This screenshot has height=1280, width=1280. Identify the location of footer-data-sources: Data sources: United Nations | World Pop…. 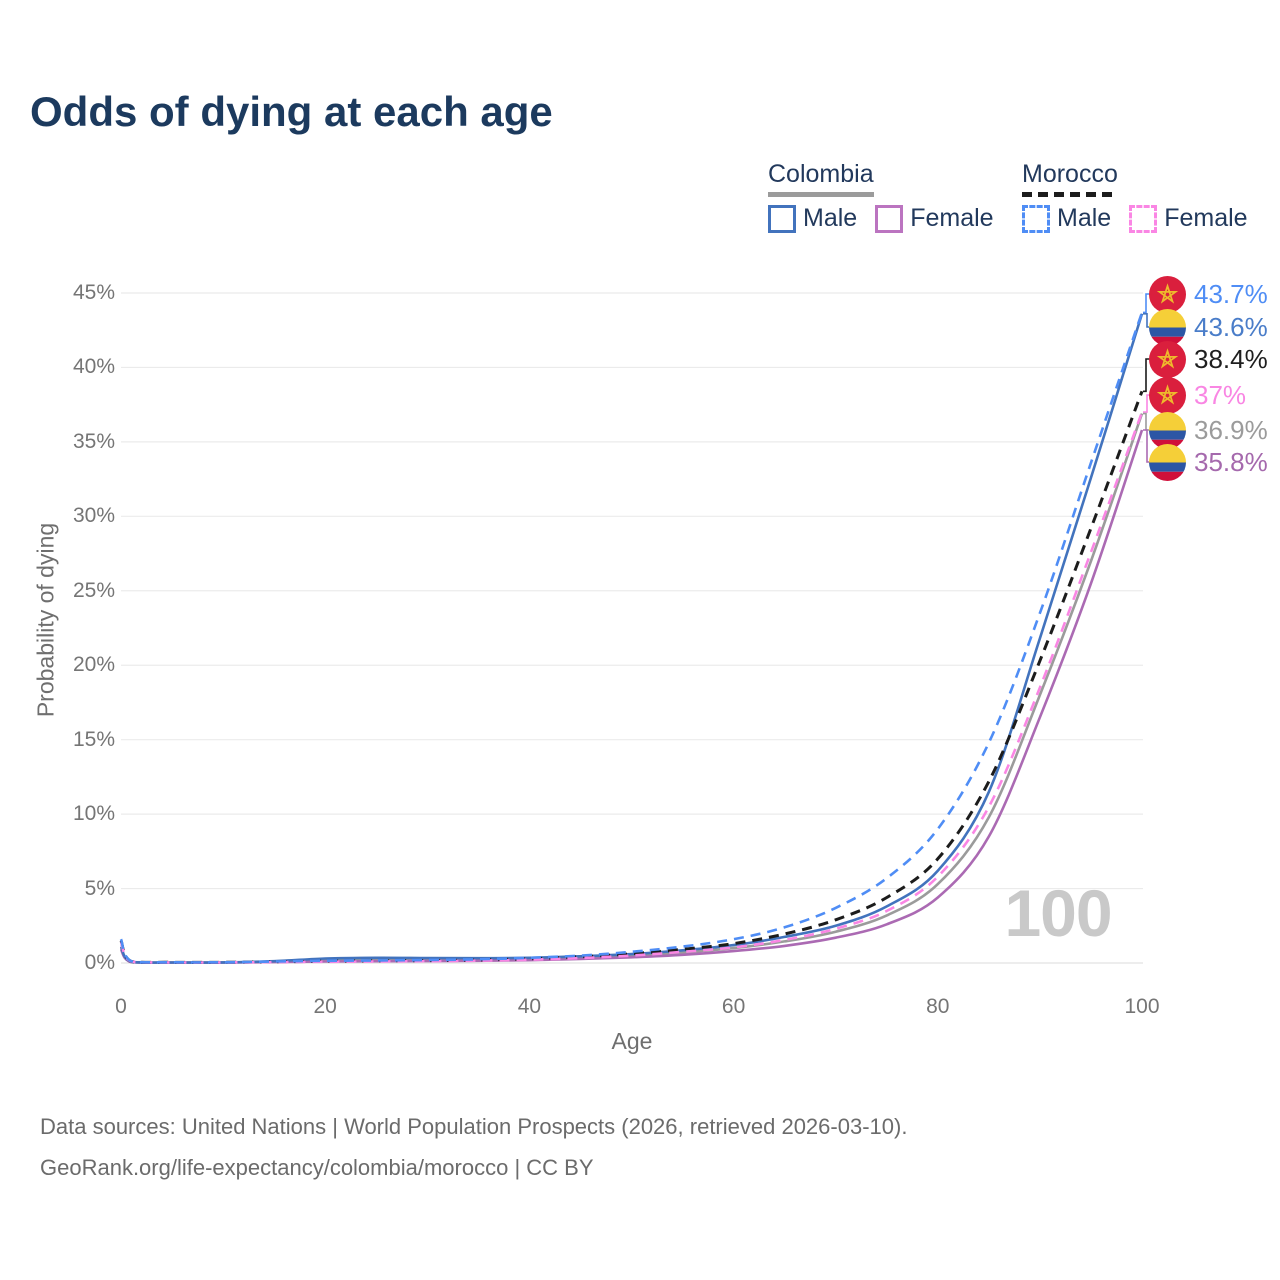
(474, 1126).